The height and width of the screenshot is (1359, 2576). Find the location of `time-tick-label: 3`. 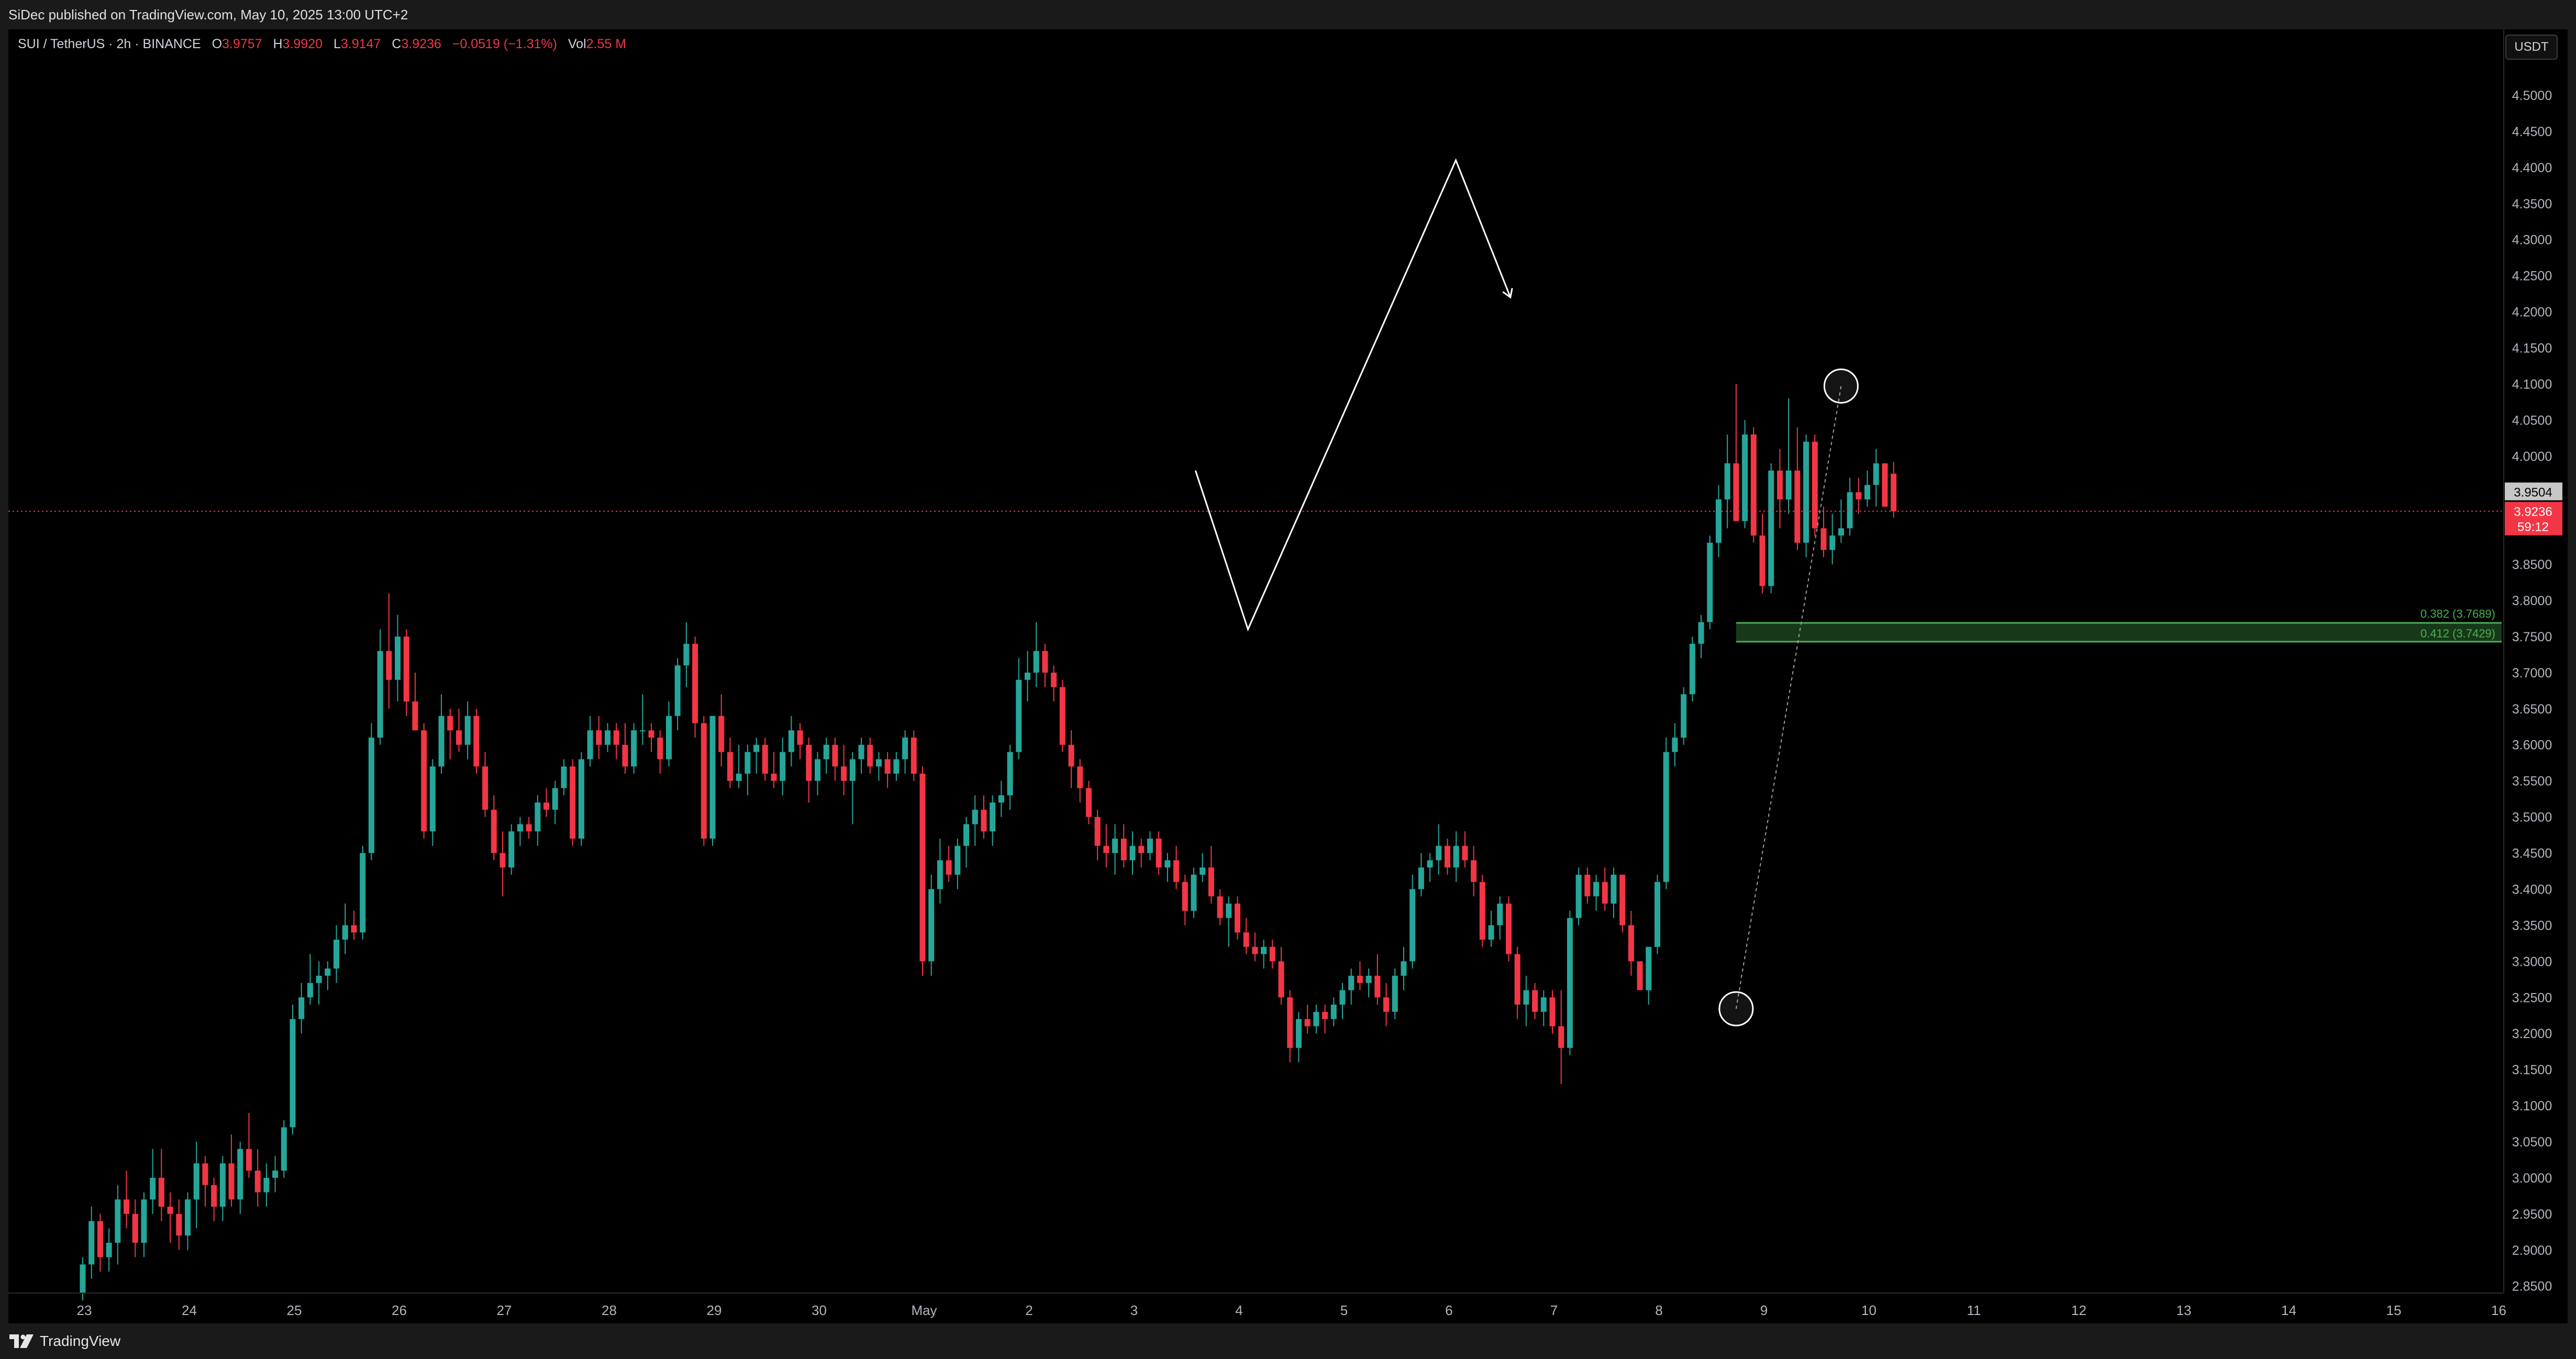

time-tick-label: 3 is located at coordinates (1134, 1310).